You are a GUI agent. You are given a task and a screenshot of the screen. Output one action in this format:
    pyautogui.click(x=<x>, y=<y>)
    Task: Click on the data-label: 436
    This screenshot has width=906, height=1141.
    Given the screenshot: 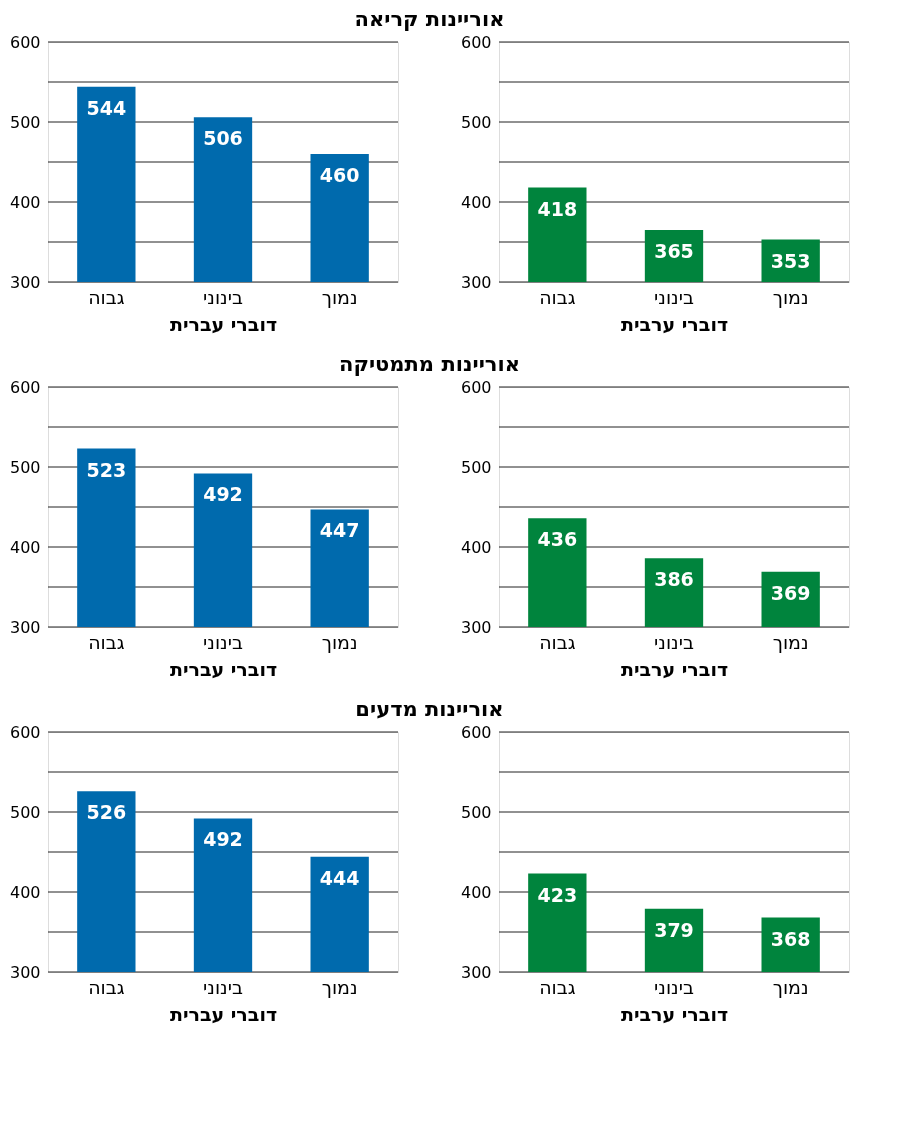 What is the action you would take?
    pyautogui.click(x=557, y=539)
    